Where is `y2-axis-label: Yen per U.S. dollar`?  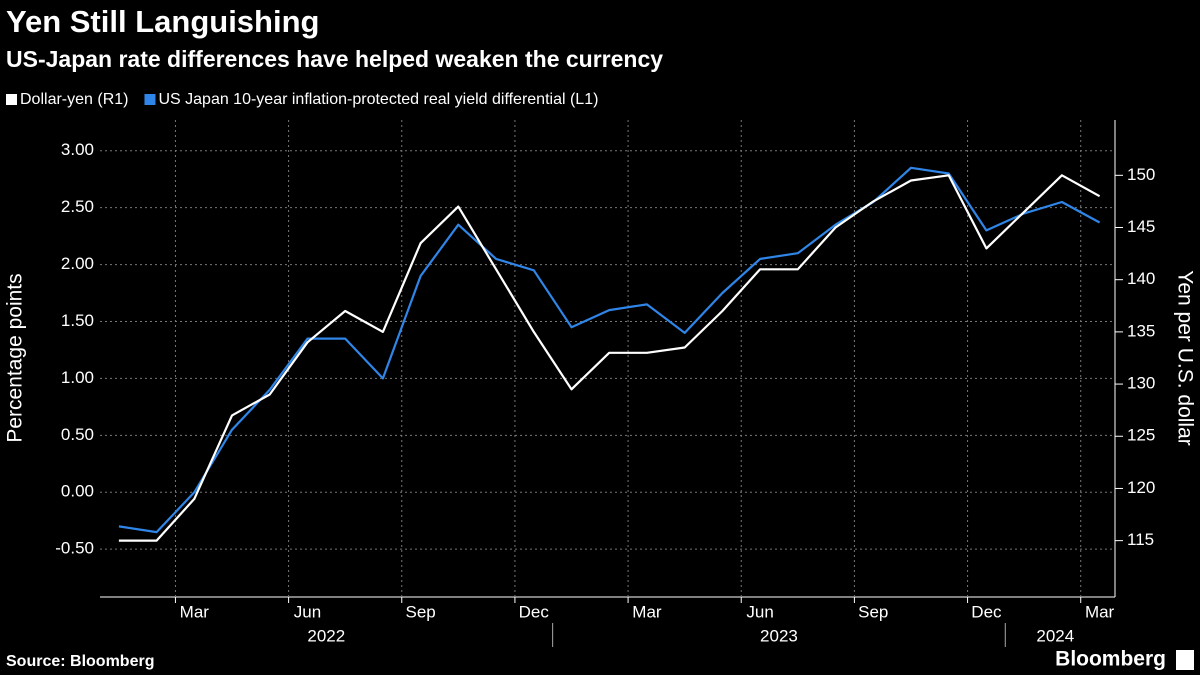 y2-axis-label: Yen per U.S. dollar is located at coordinates (1184, 358).